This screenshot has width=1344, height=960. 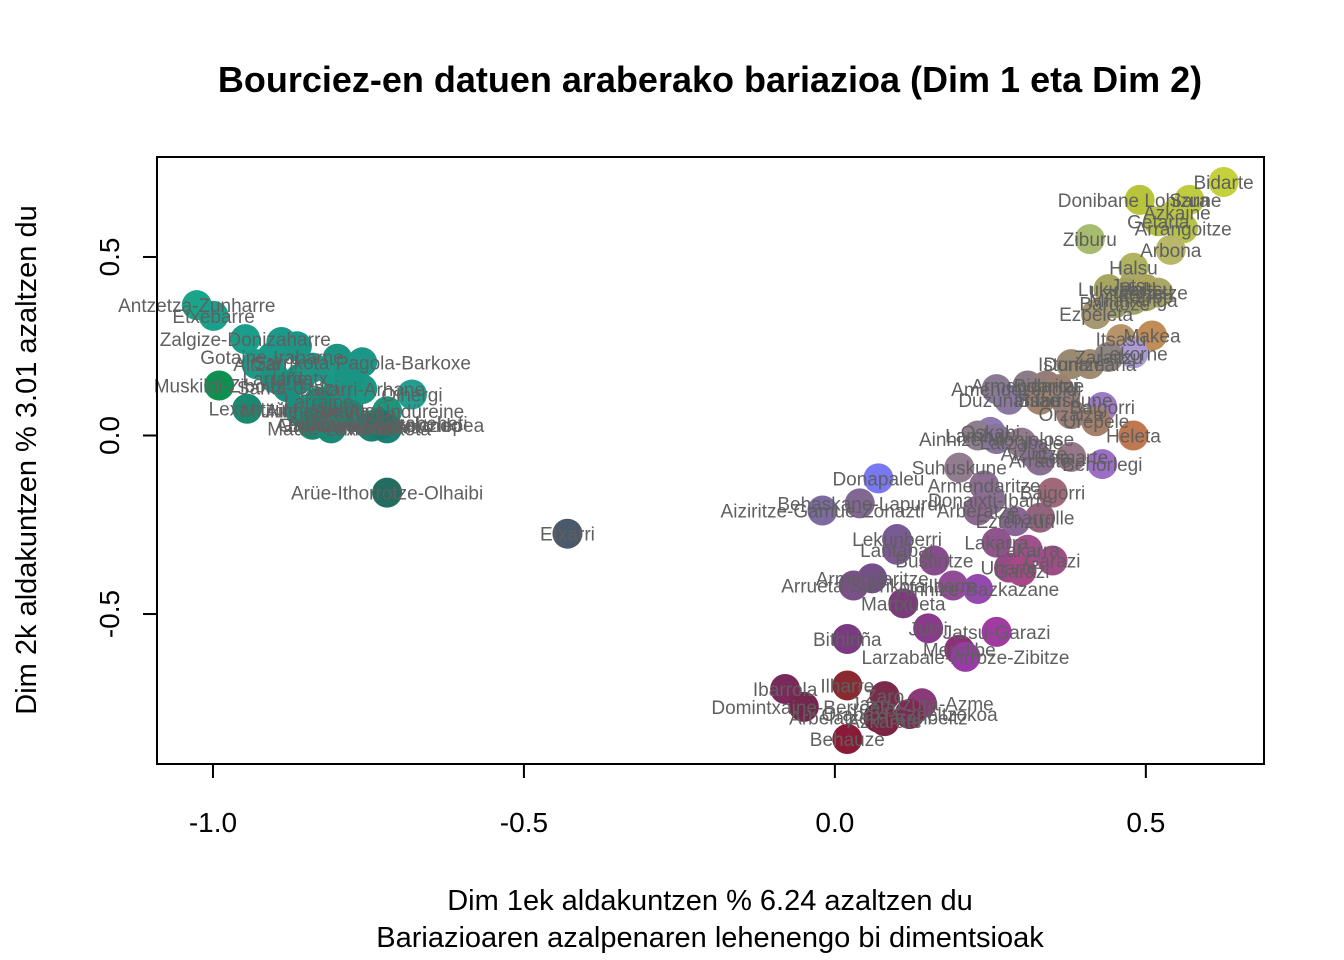 I want to click on point-label: Baigorri, so click(x=1052, y=494).